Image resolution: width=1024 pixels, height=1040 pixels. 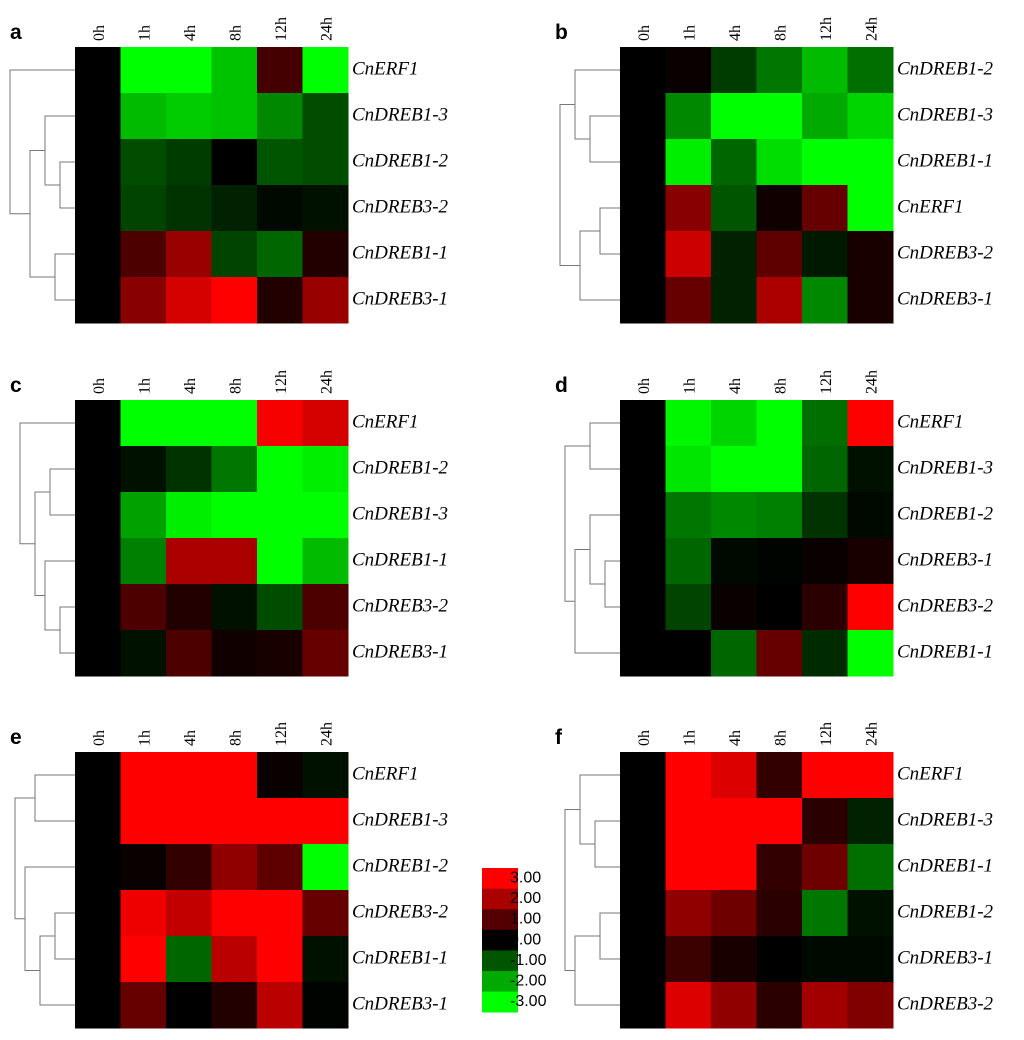 I want to click on column-label: 1h, so click(x=689, y=738).